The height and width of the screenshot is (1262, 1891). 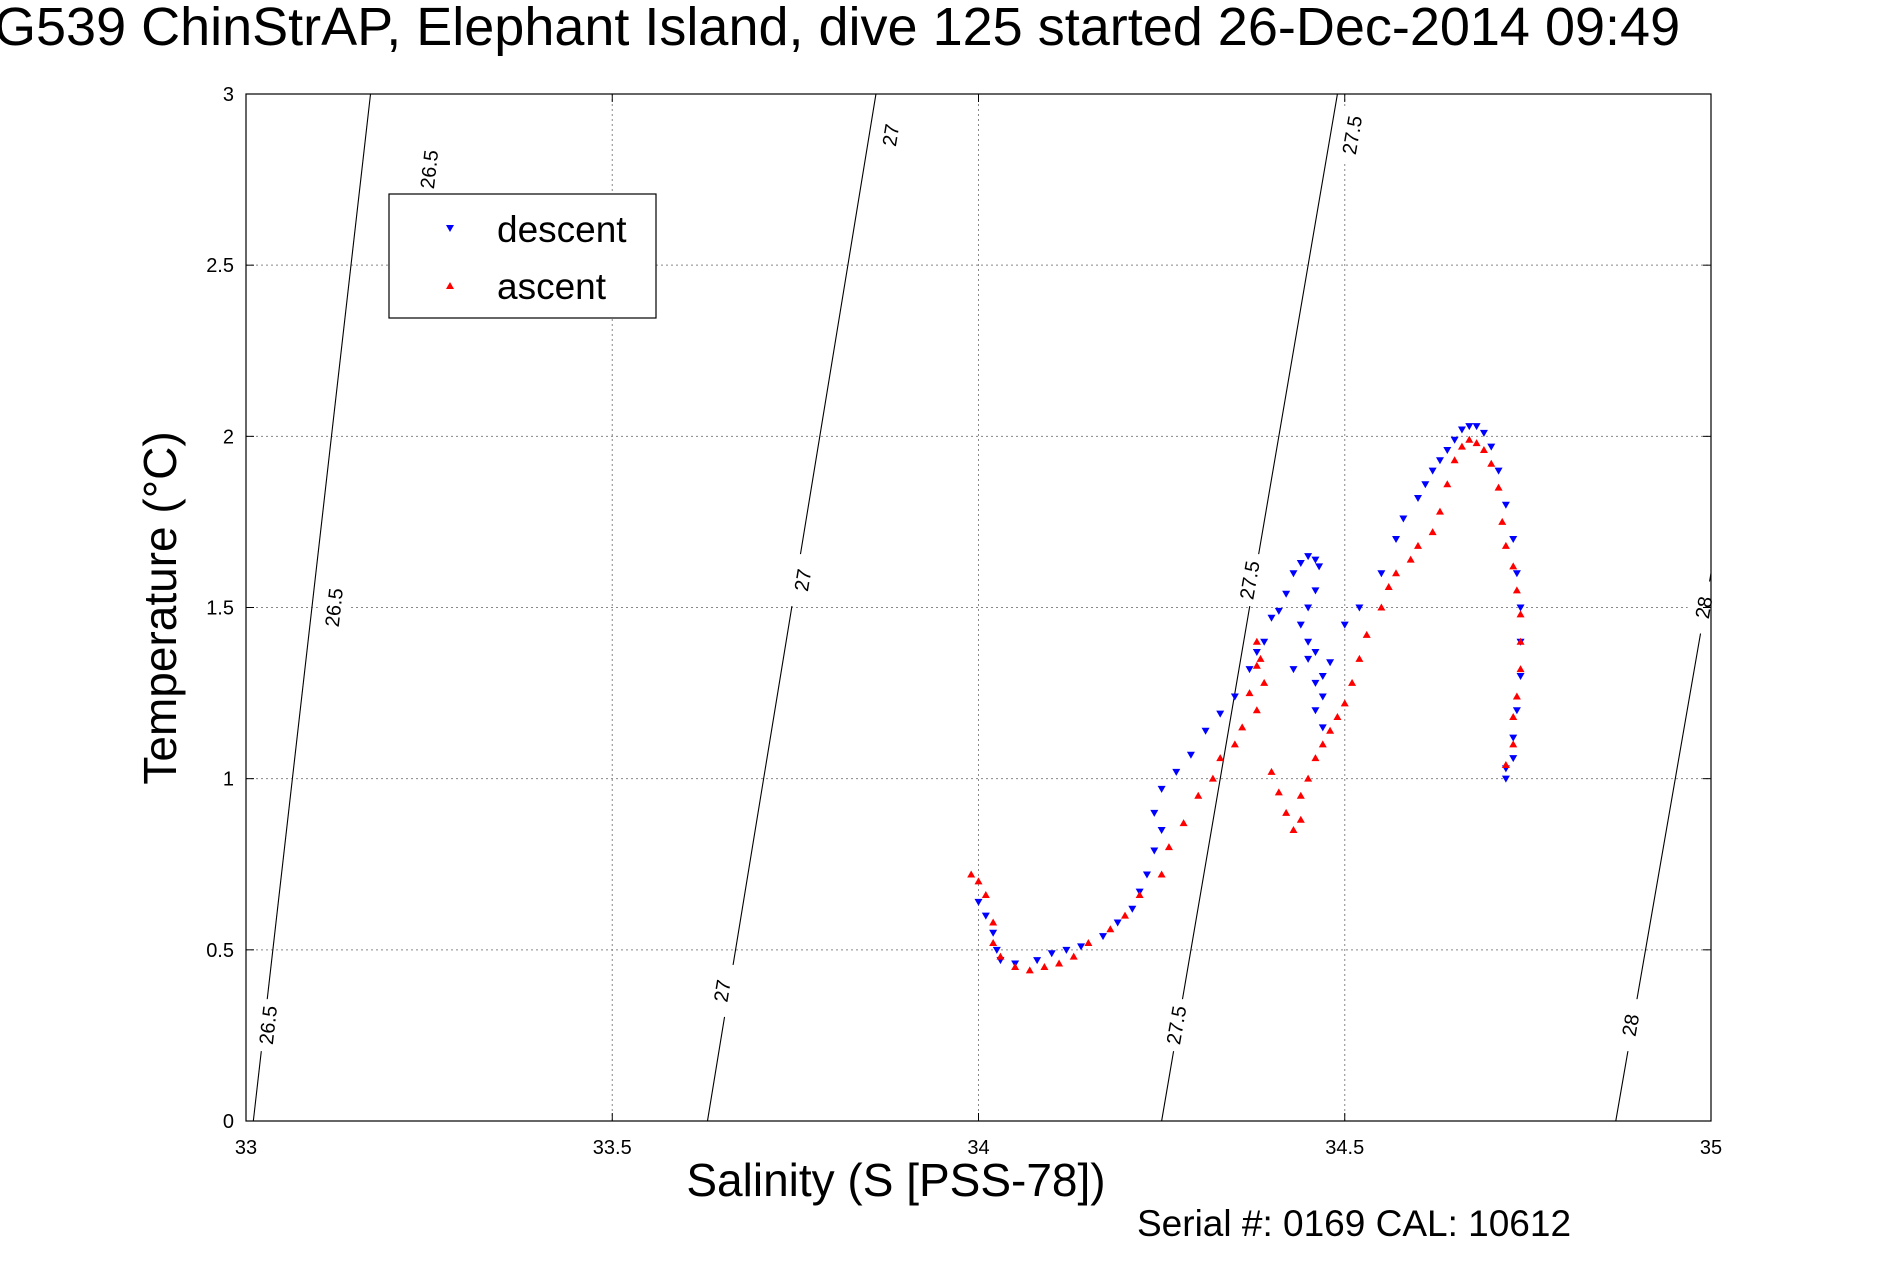 I want to click on y-tick-label: 3, so click(x=228, y=95).